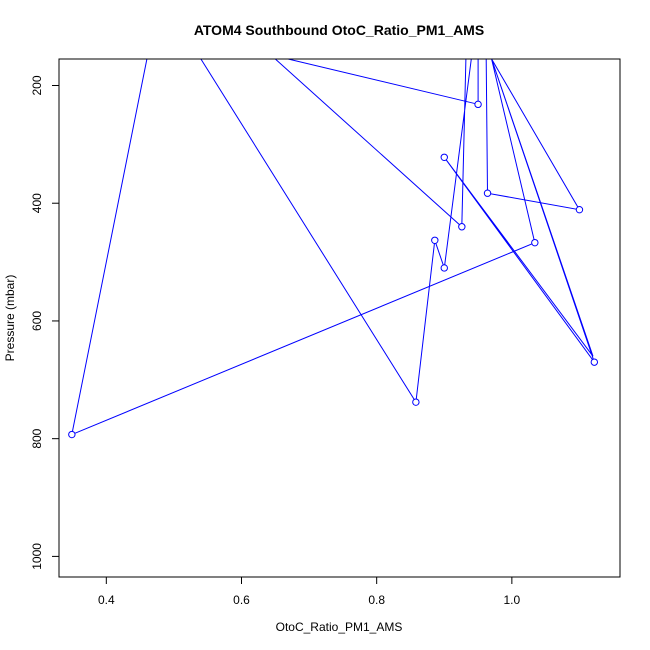  Describe the element at coordinates (309, 591) in the screenshot. I see `x-axis: 0.4 0.6 0.8 1.0` at that location.